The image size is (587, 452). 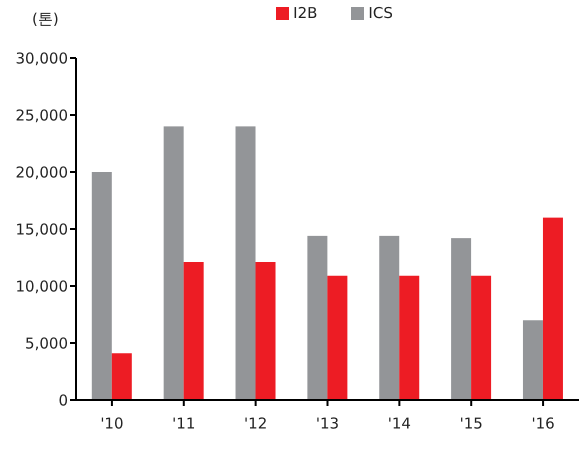 I want to click on y-tick-label: 10,000, so click(x=42, y=286).